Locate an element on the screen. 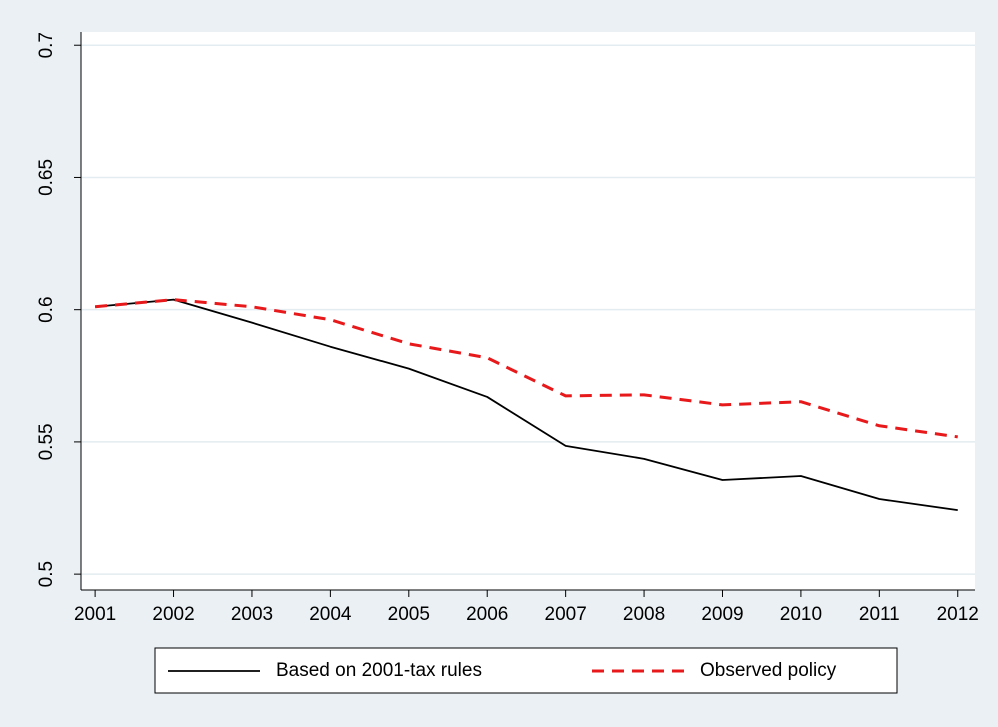 The width and height of the screenshot is (998, 727). x-tick-label: 2012 is located at coordinates (958, 614).